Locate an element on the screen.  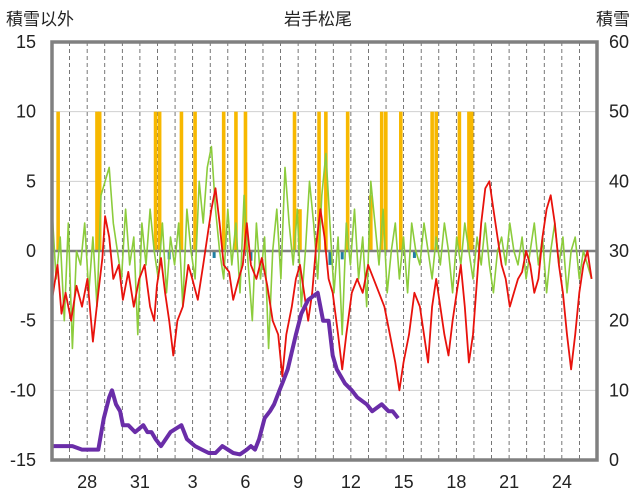
x-tick-label: 9 is located at coordinates (298, 482).